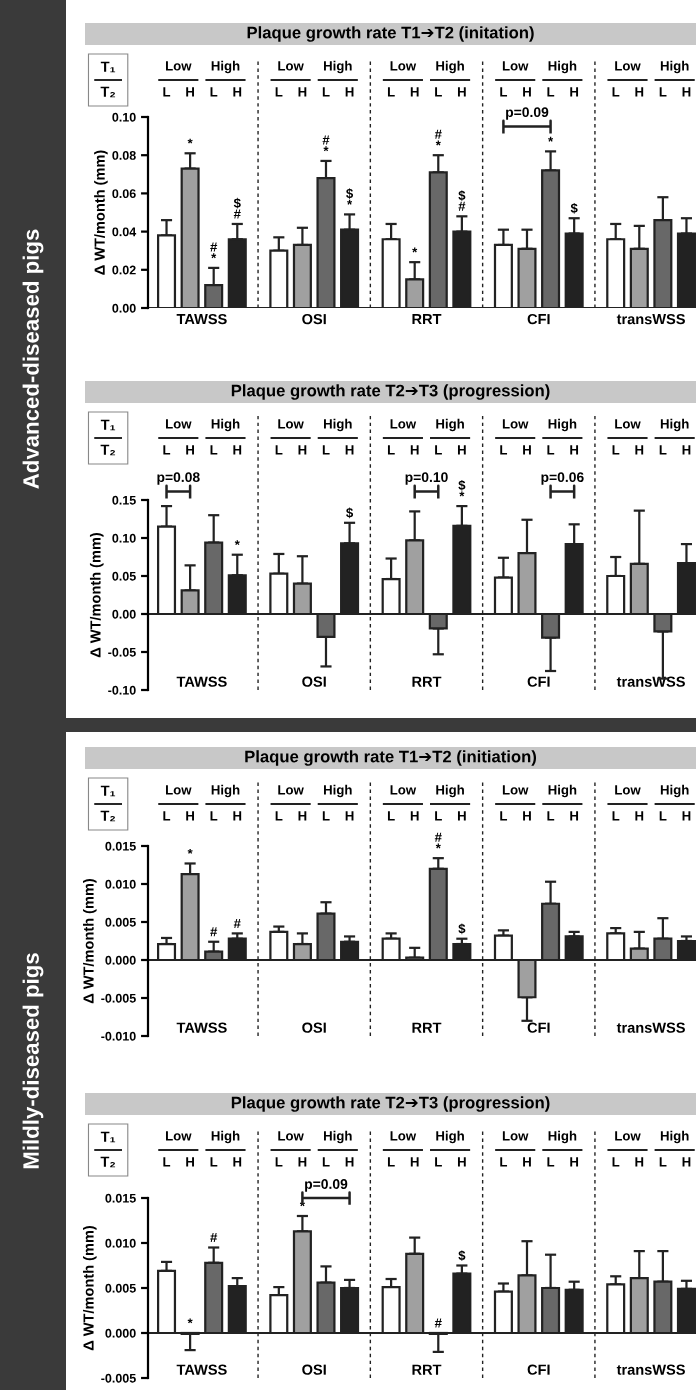  Describe the element at coordinates (124, 576) in the screenshot. I see `y-tick-label: 0.05` at that location.